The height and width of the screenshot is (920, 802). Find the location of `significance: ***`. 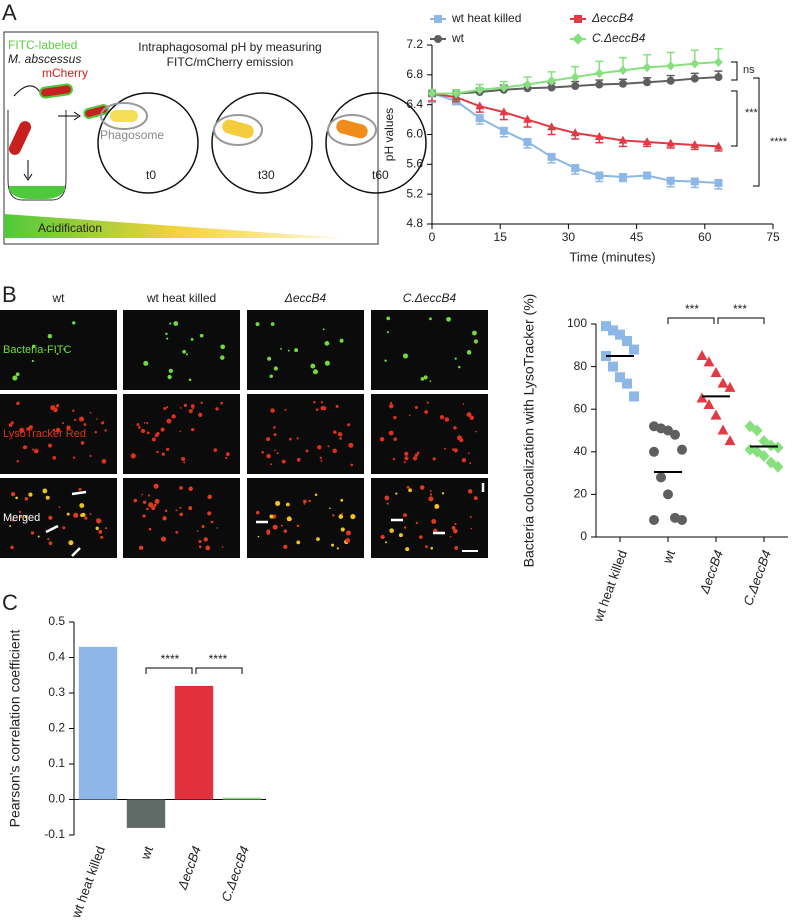

significance: *** is located at coordinates (752, 113).